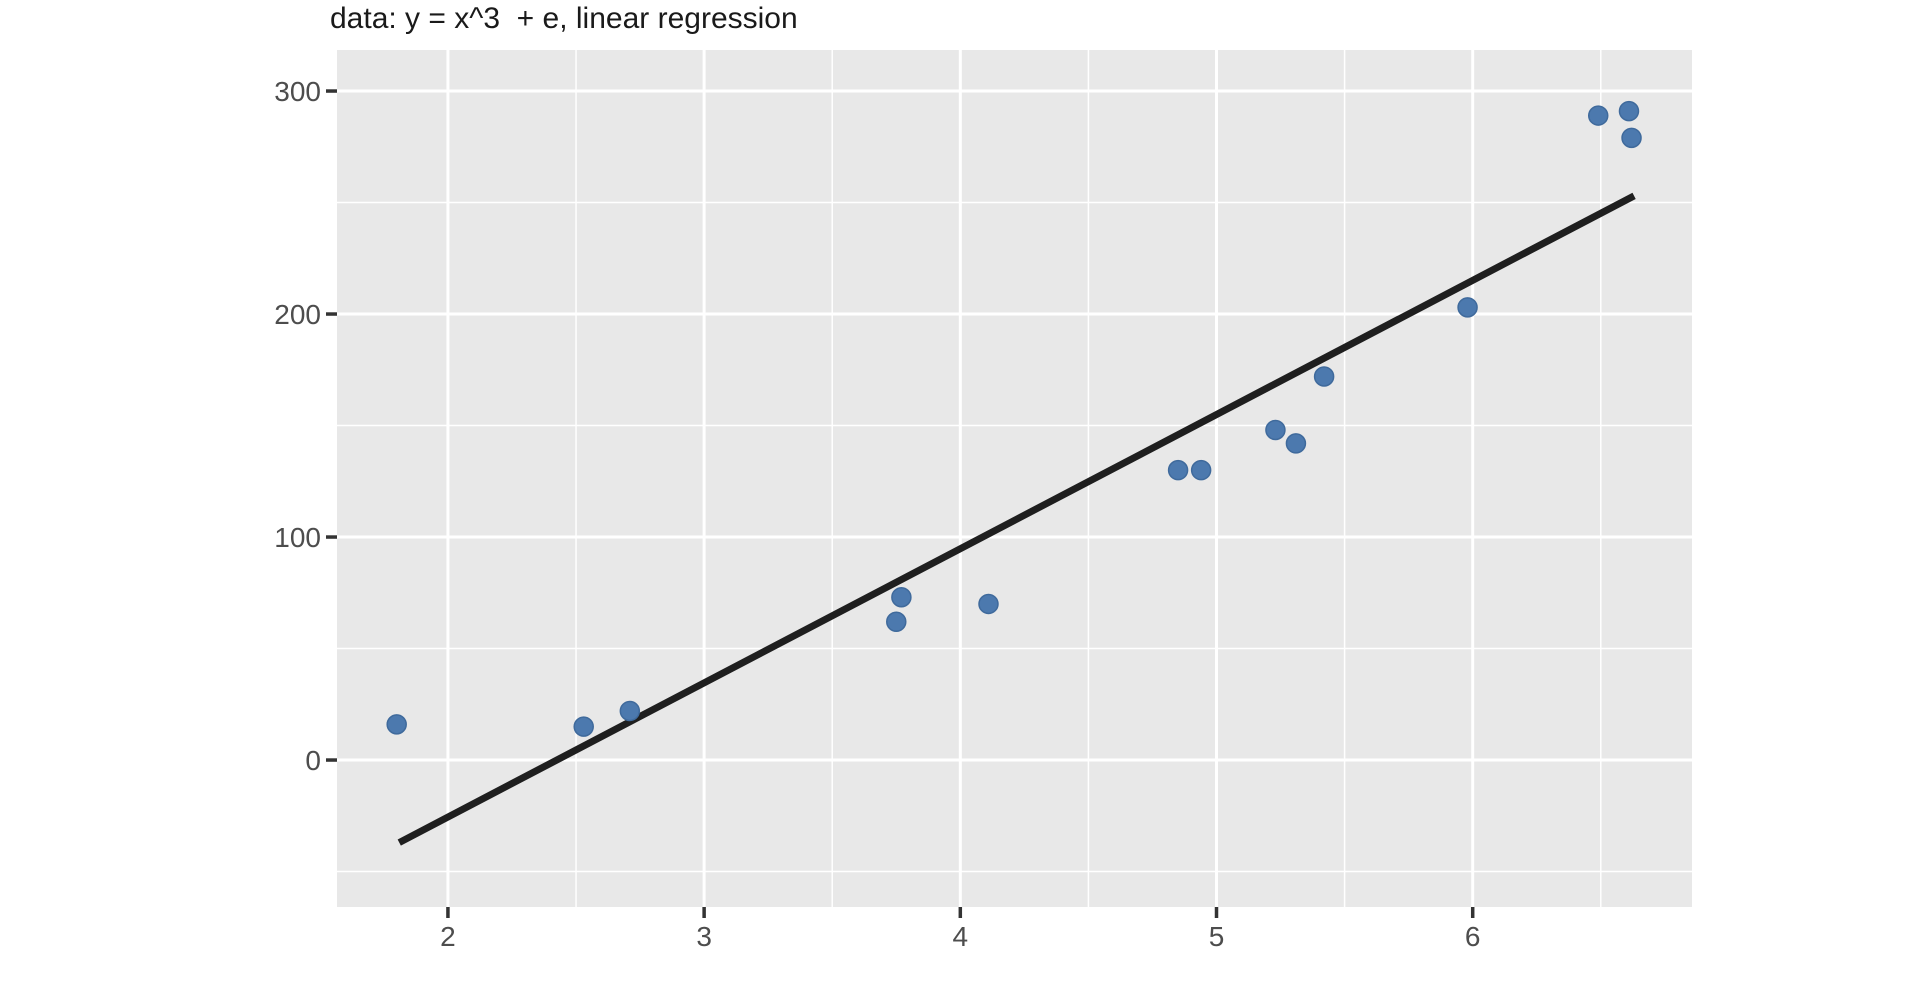  What do you see at coordinates (313, 760) in the screenshot?
I see `y-axis-tick-label: 0` at bounding box center [313, 760].